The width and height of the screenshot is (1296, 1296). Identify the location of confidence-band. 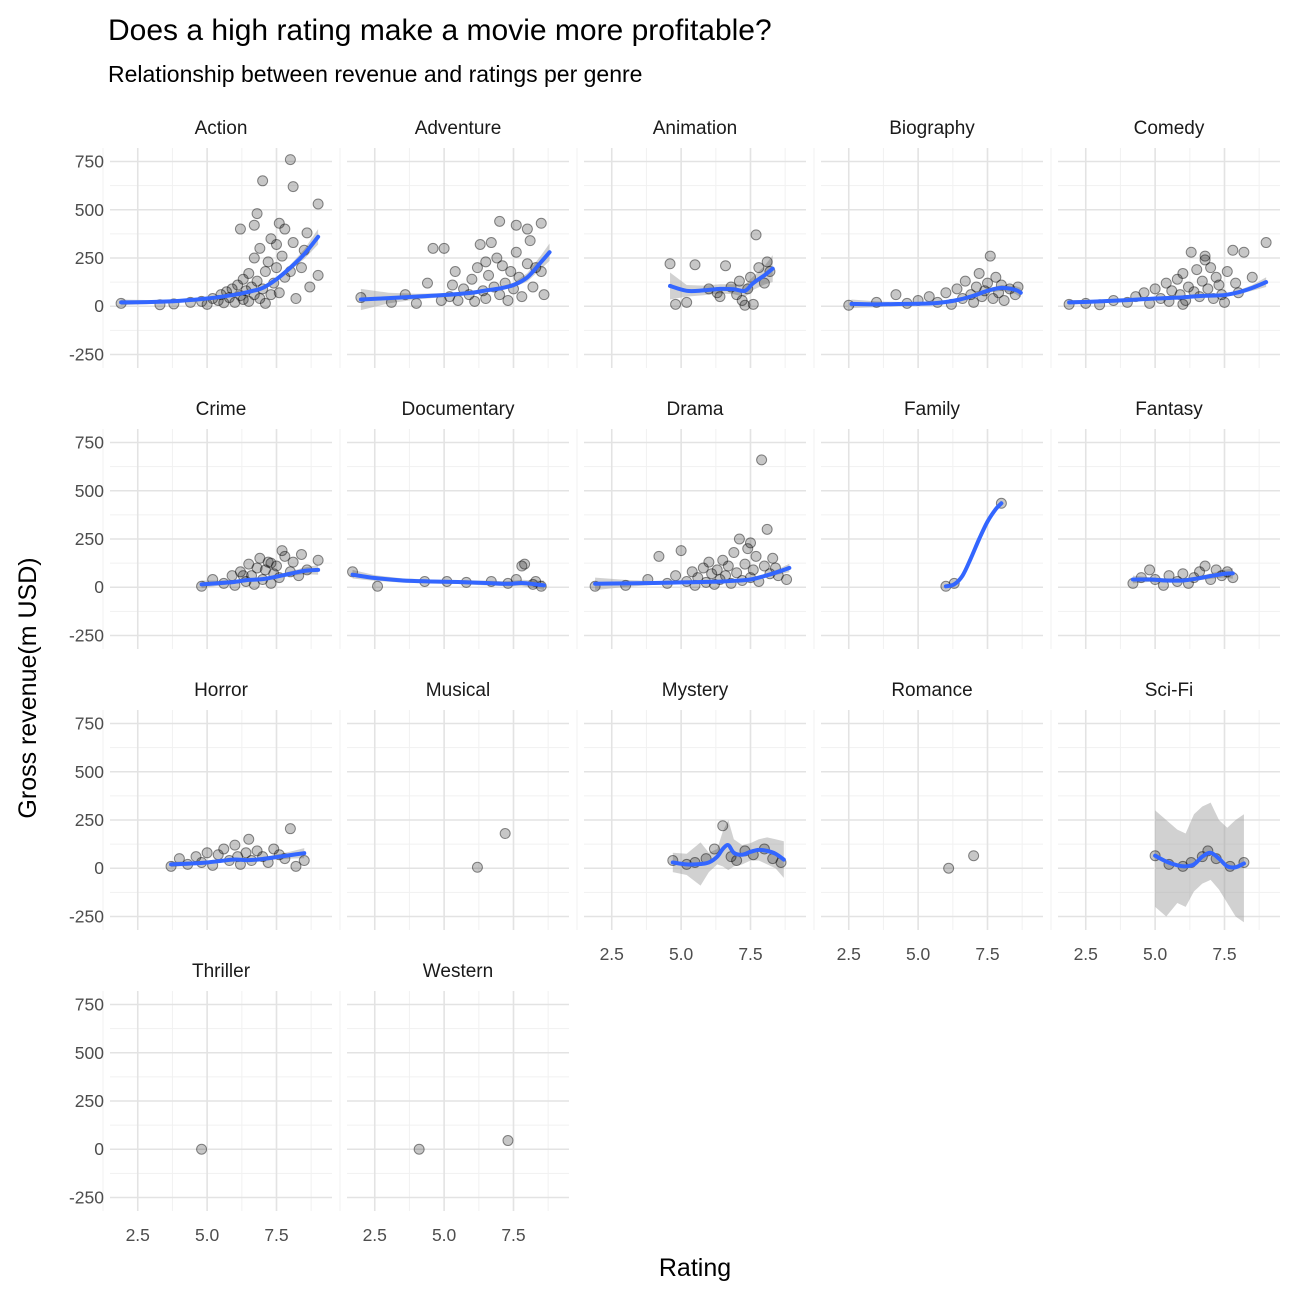
(728, 853).